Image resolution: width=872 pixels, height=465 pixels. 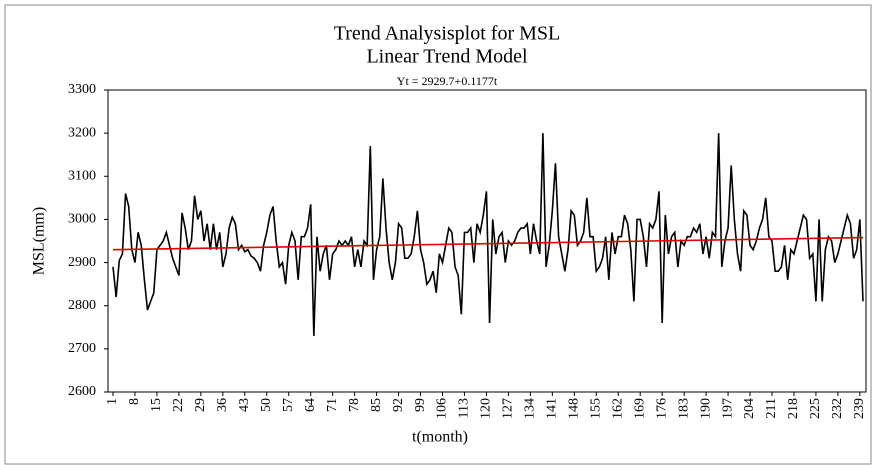 What do you see at coordinates (39, 241) in the screenshot?
I see `y-axis-label: MSL(mm)` at bounding box center [39, 241].